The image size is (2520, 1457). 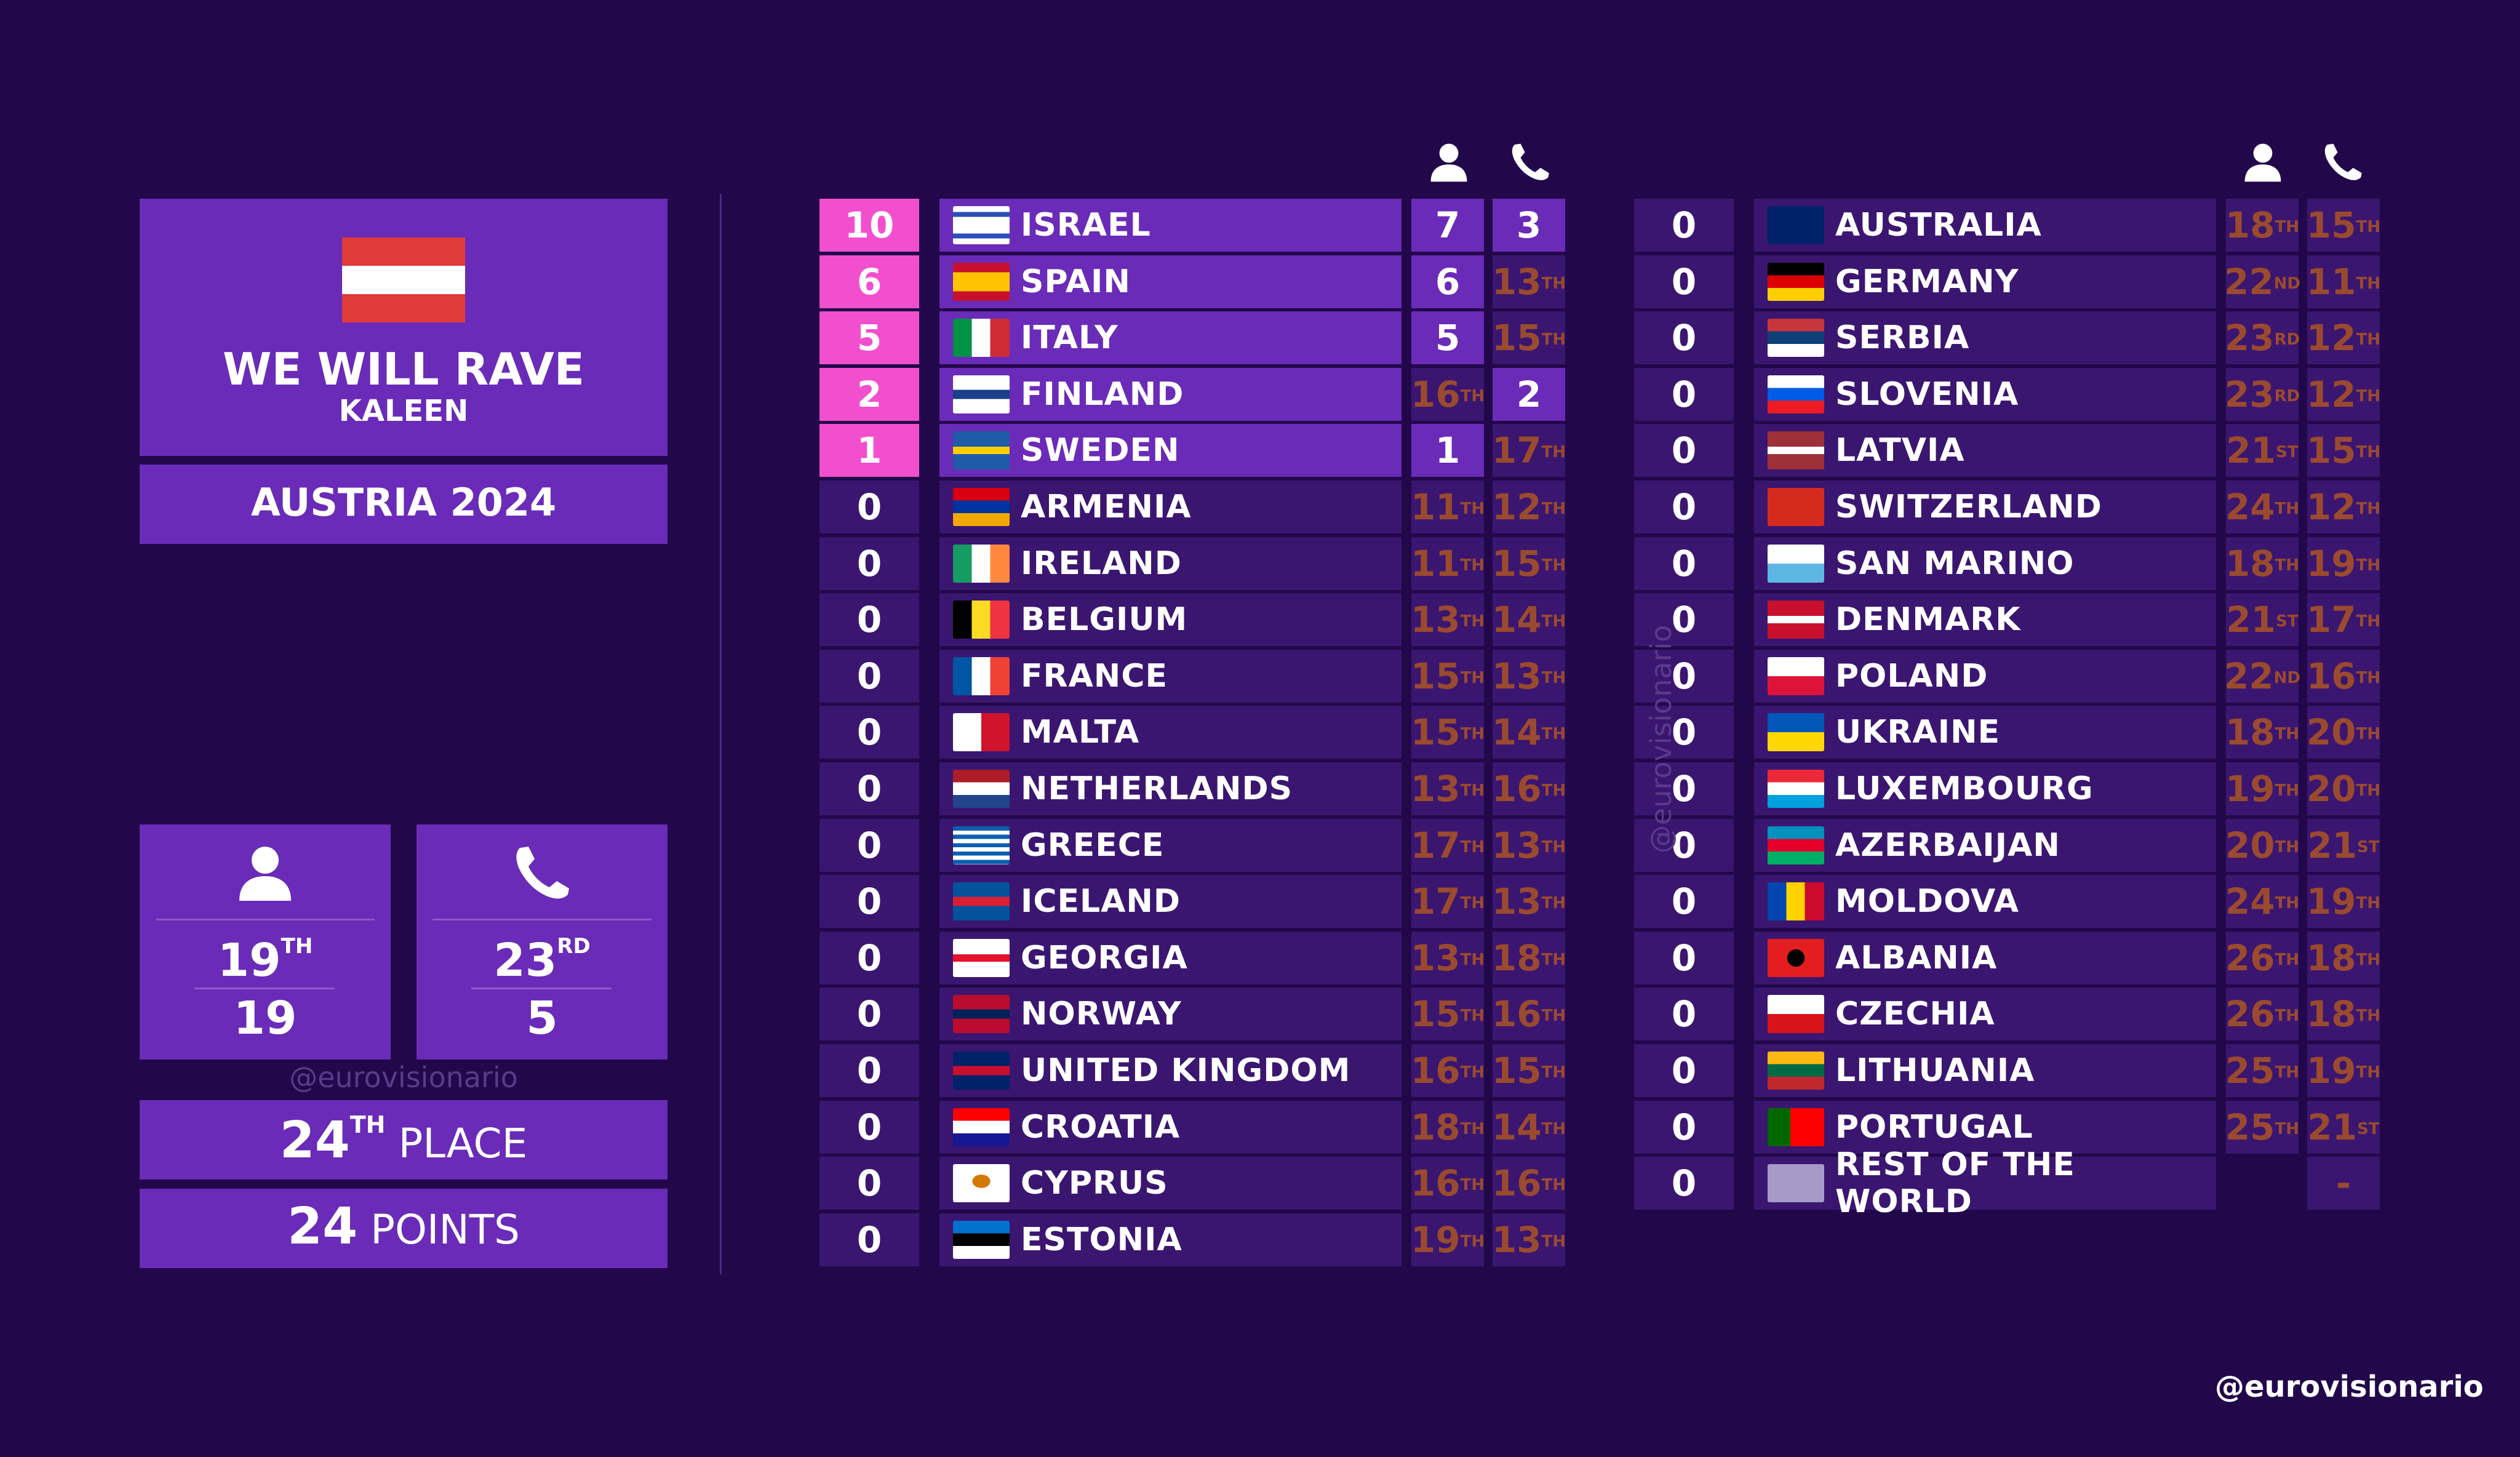 I want to click on austria-flag, so click(x=403, y=280).